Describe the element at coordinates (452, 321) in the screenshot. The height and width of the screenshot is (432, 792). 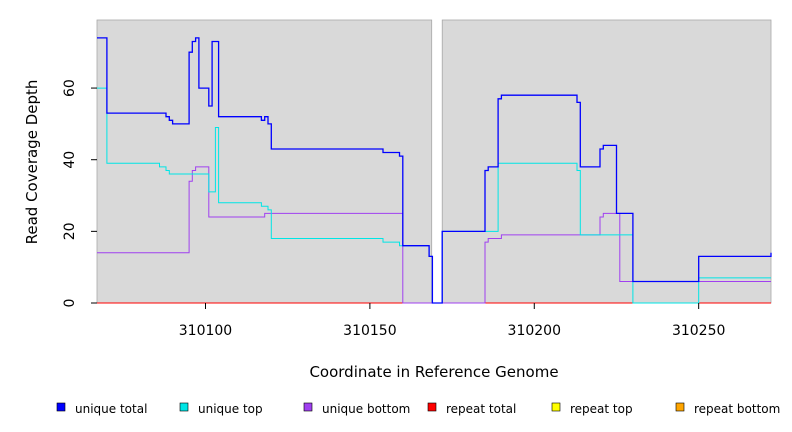
I see `x-axis: 310100 310150 310200 310250` at that location.